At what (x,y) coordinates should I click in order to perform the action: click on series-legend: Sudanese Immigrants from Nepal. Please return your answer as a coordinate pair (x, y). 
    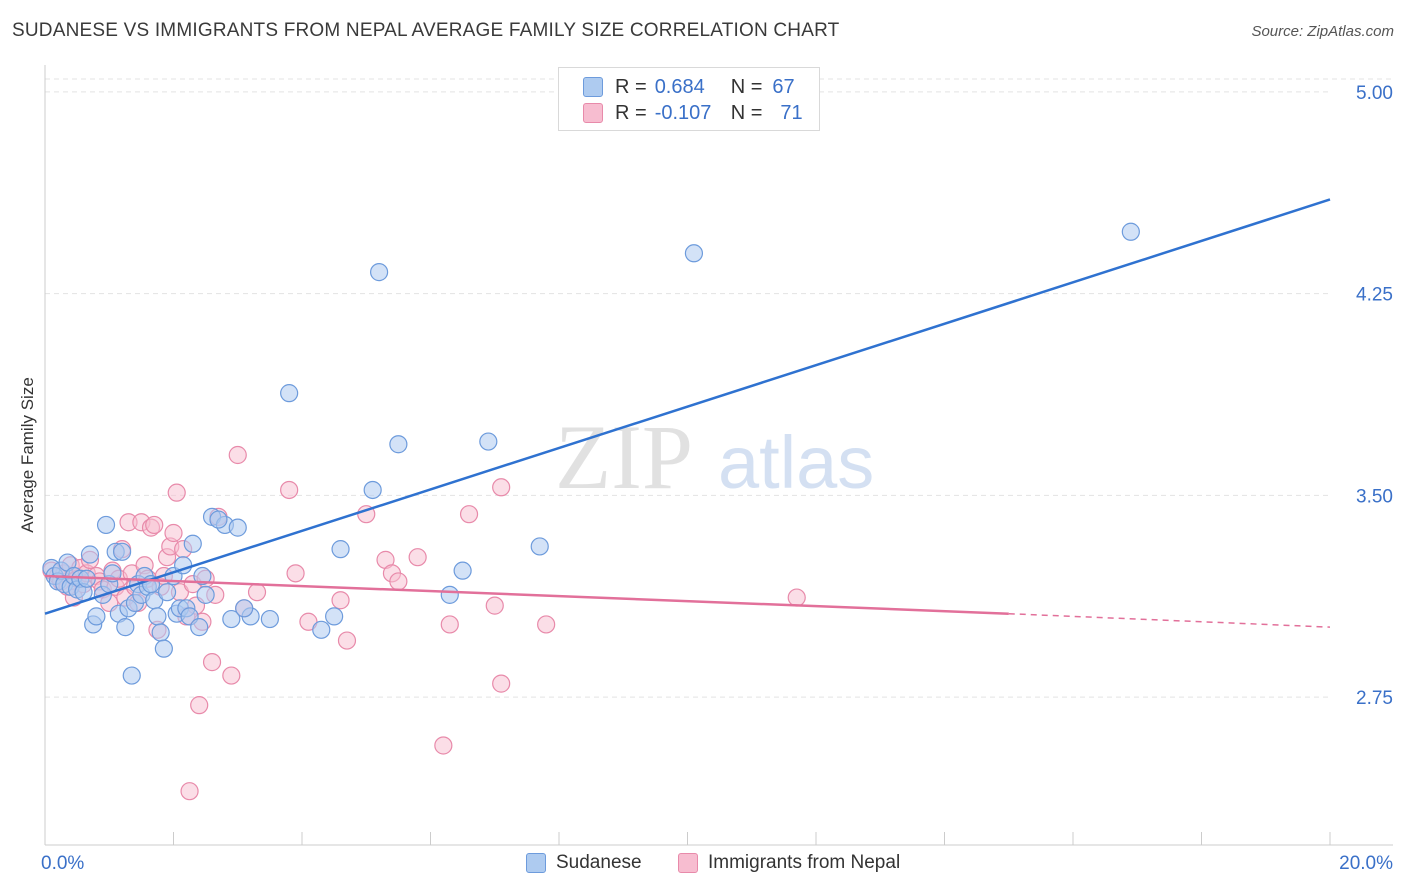
    Looking at the image, I should click on (703, 865).